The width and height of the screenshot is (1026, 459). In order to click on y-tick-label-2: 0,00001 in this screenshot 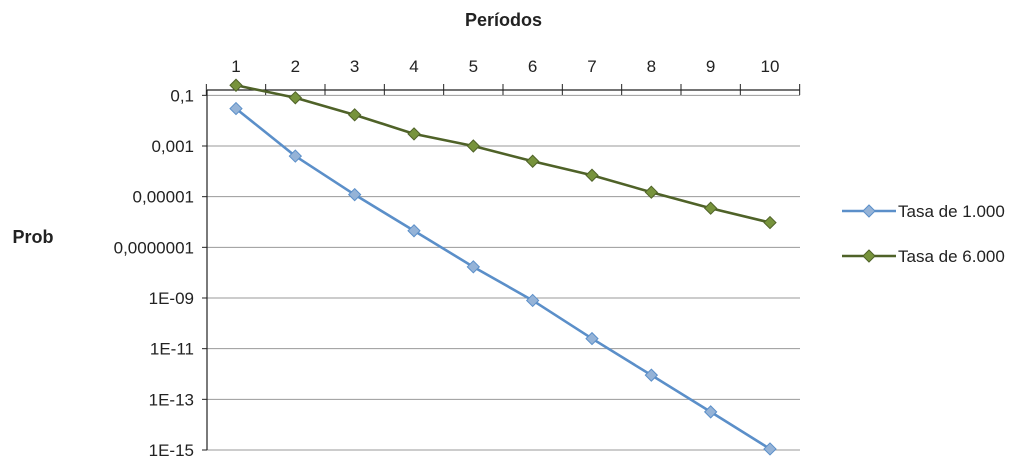, I will do `click(163, 197)`.